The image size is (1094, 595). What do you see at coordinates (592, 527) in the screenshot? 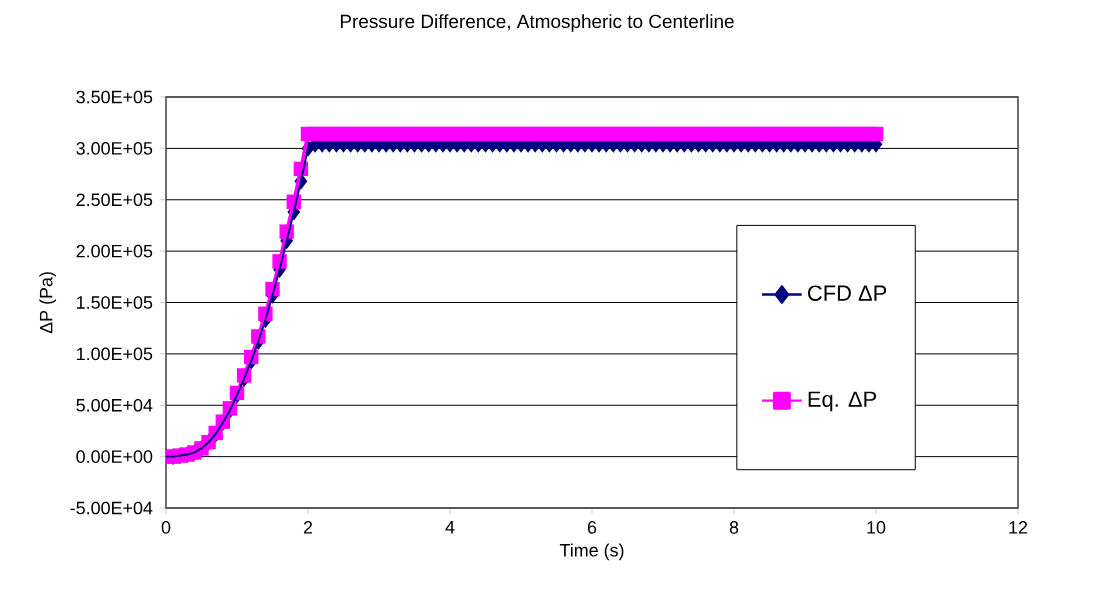
I see `x-tick-label: 6` at bounding box center [592, 527].